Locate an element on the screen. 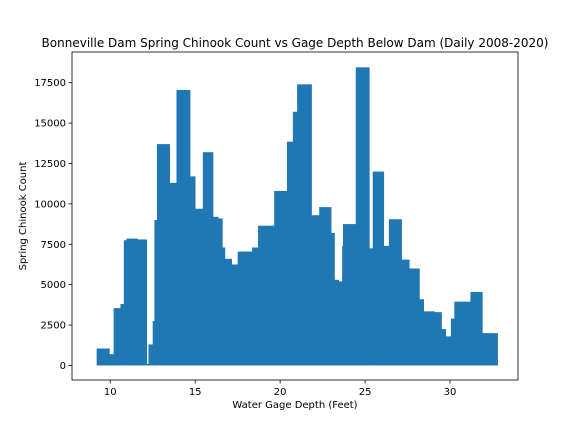 Image resolution: width=576 pixels, height=432 pixels. y-tick-label: 7500 is located at coordinates (53, 245).